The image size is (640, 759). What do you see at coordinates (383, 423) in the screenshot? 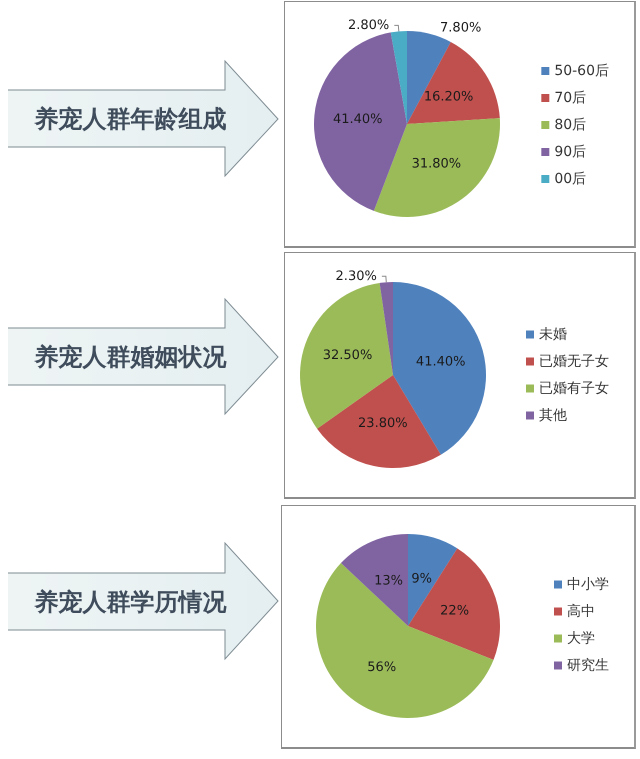
I see `data-label: 23.80%` at bounding box center [383, 423].